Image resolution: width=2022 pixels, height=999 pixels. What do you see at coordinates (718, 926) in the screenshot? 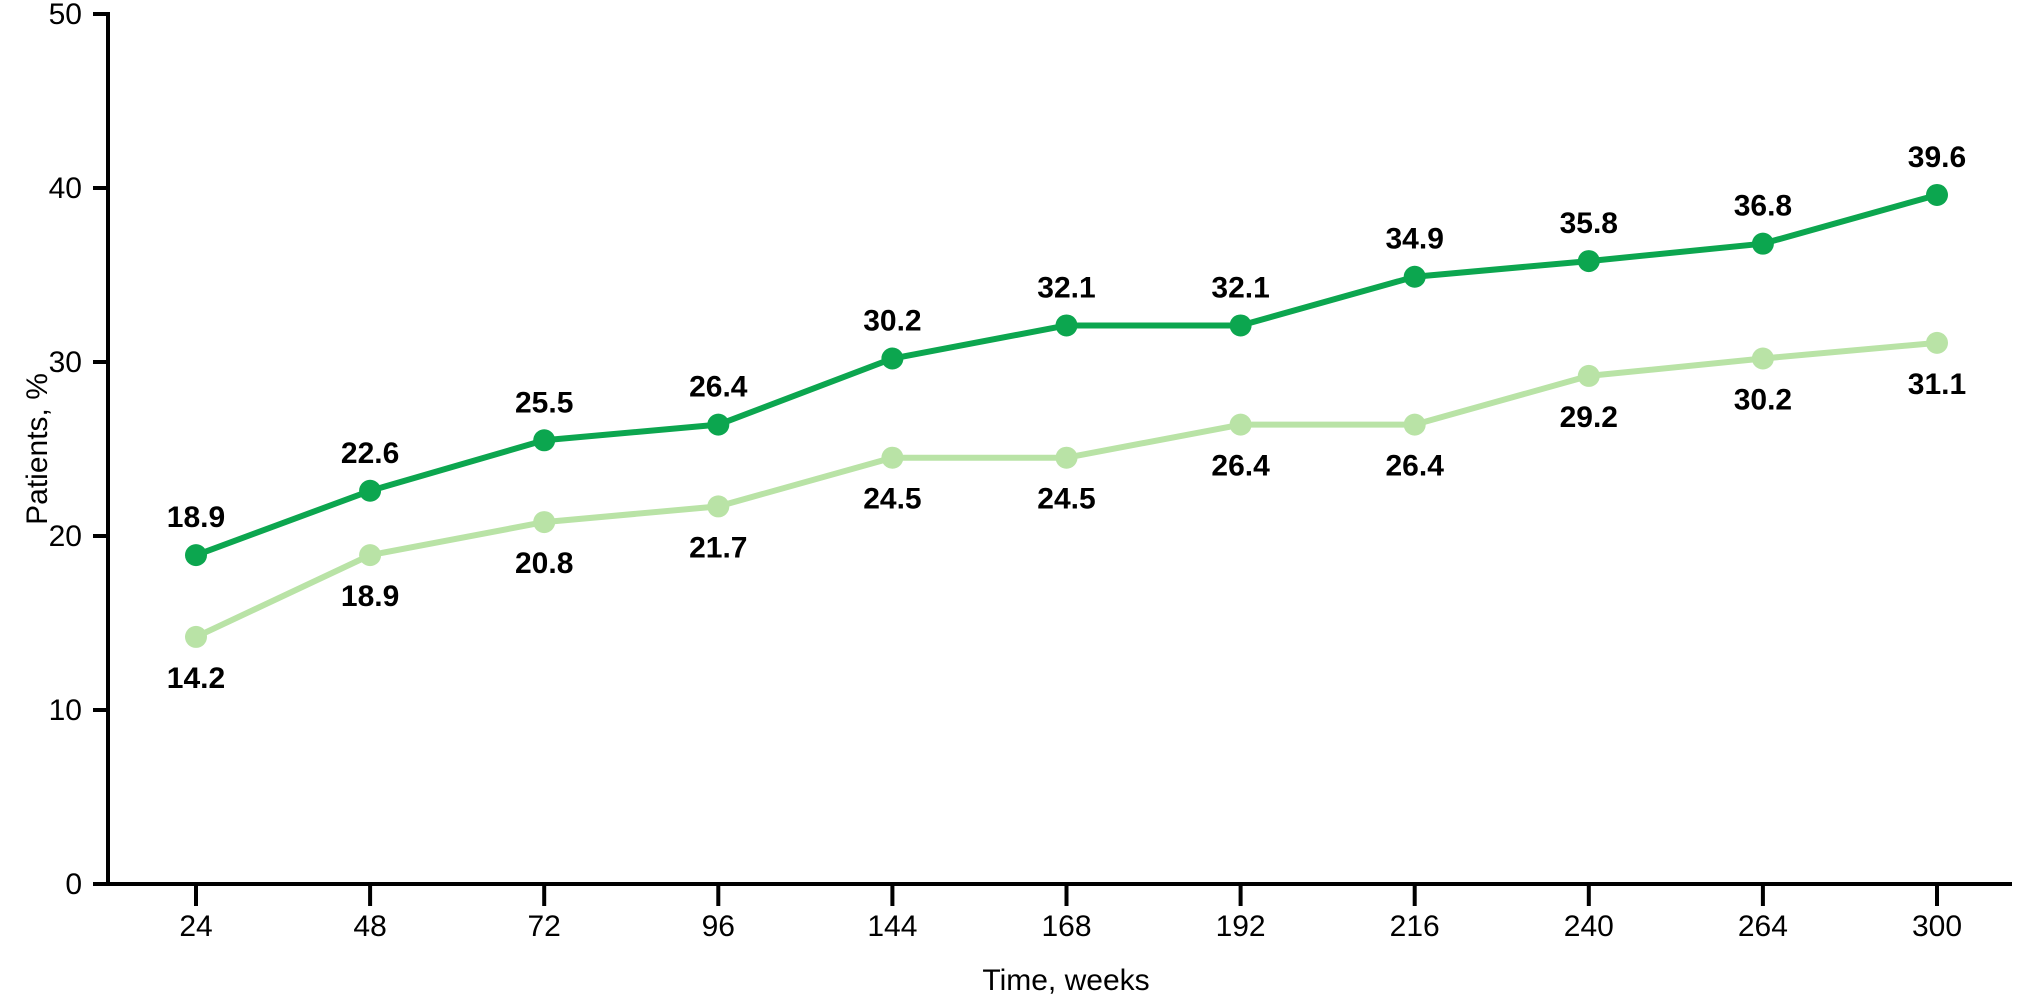
I see `x-tick-label: 96` at bounding box center [718, 926].